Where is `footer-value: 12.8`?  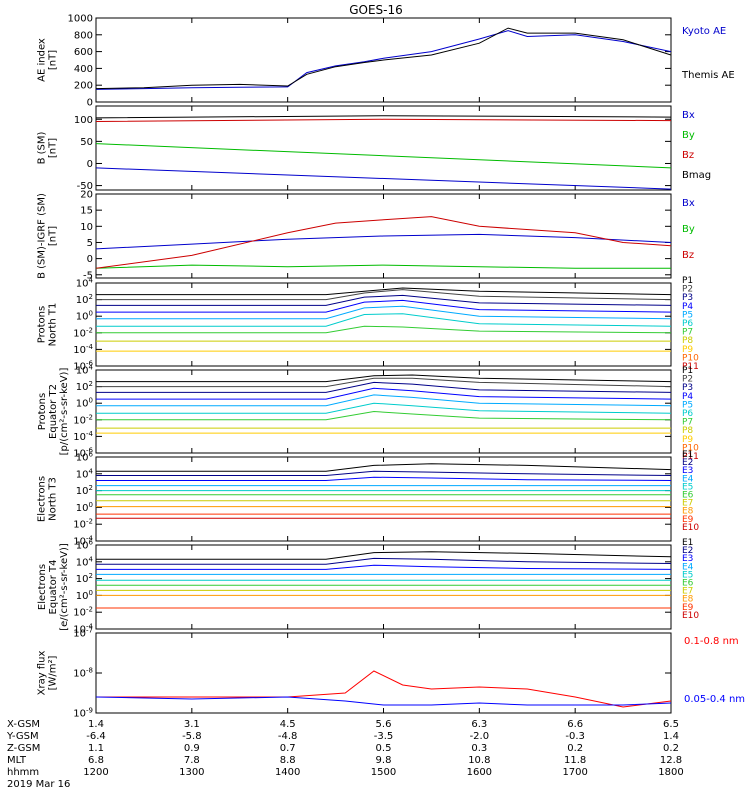
footer-value: 12.8 is located at coordinates (671, 760).